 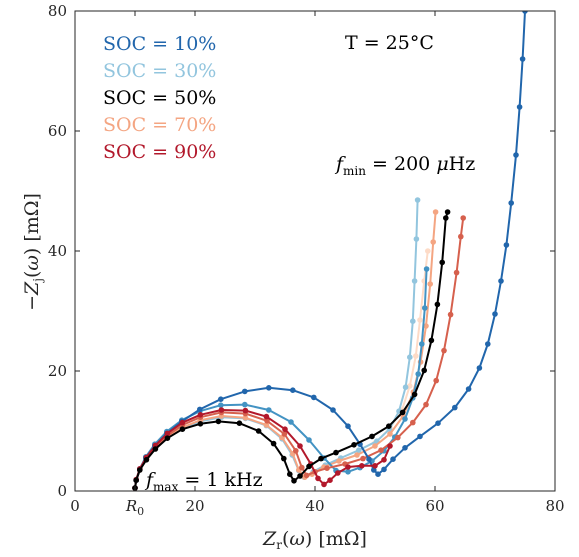 What do you see at coordinates (194, 506) in the screenshot?
I see `x-tick-label: 20` at bounding box center [194, 506].